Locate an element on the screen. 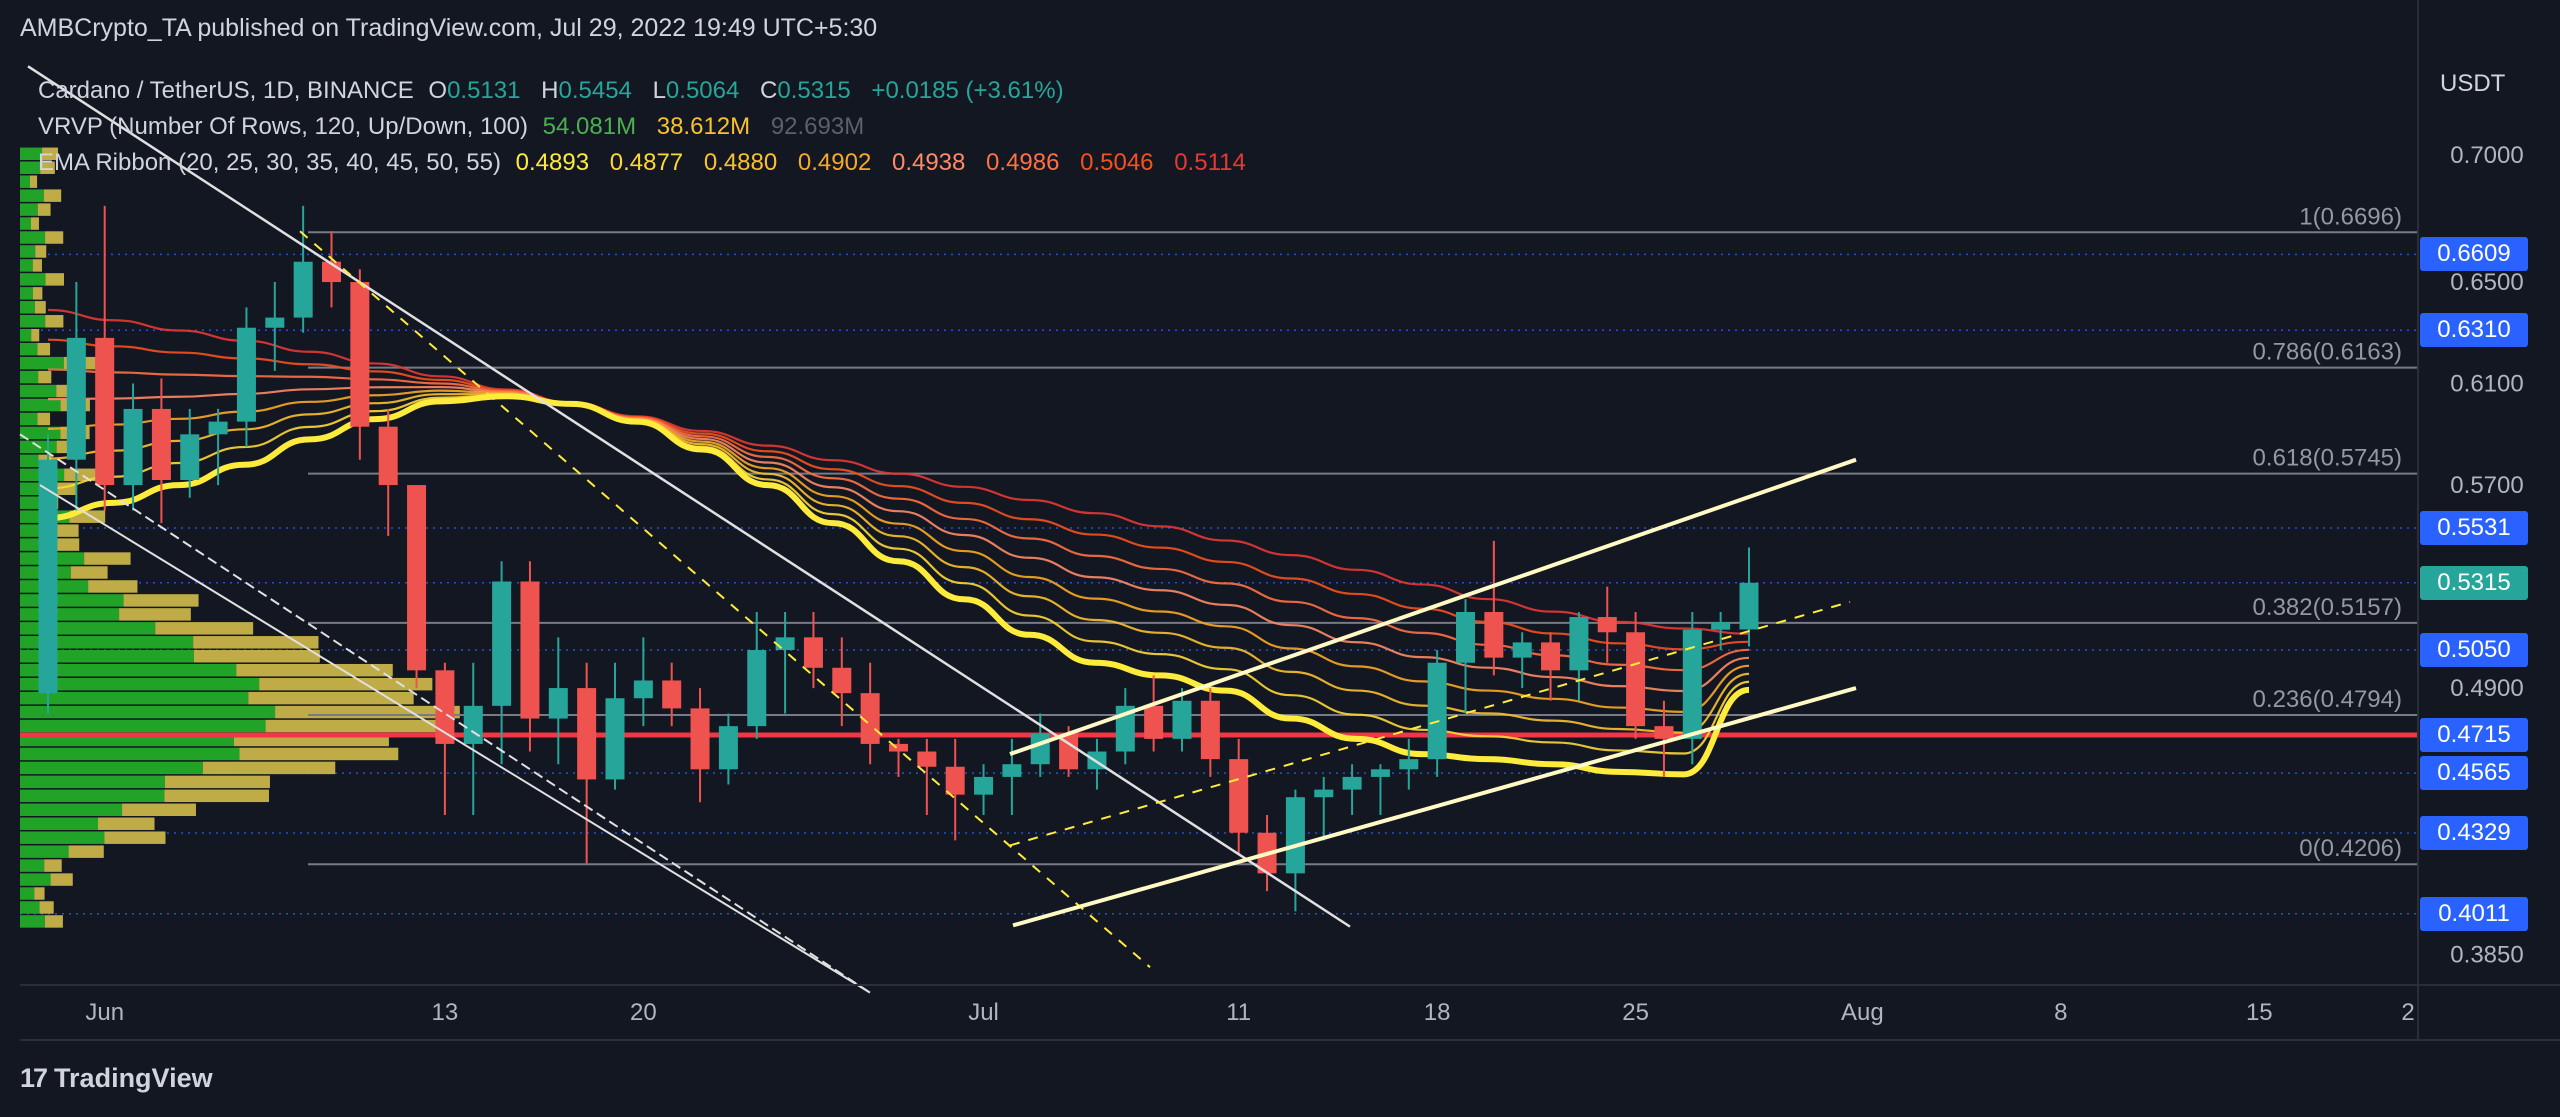 This screenshot has height=1117, width=2560. vrvp-label: VRVP (Number Of Rows, 120, Up/Down, 100) is located at coordinates (283, 126).